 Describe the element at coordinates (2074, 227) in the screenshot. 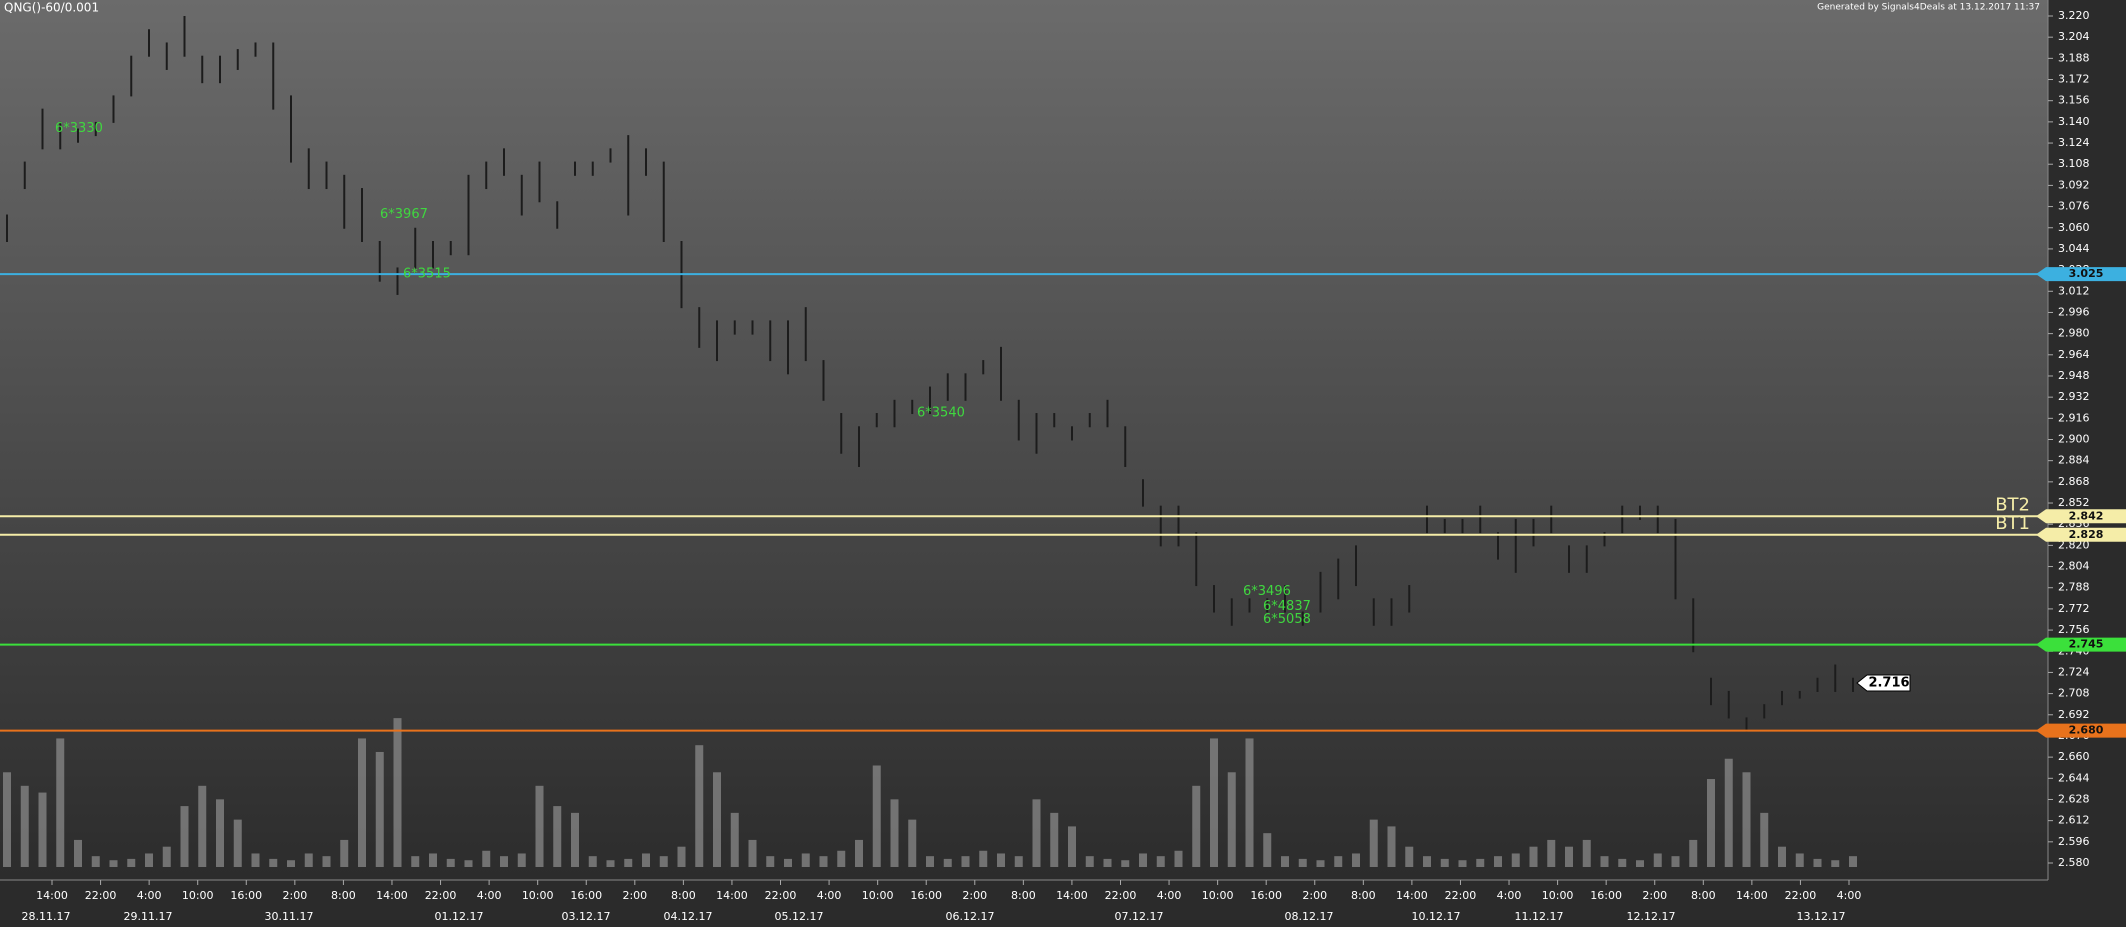

I see `y-tick-label: 3.060` at that location.